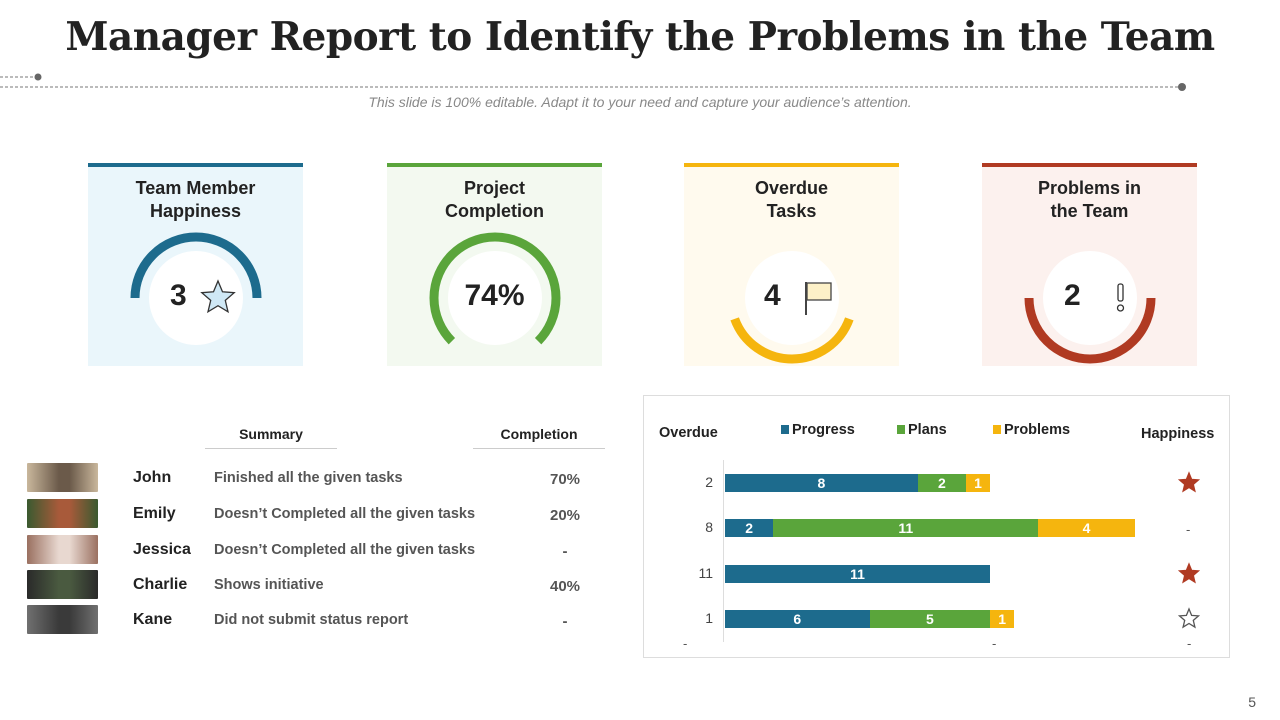  What do you see at coordinates (269, 585) in the screenshot?
I see `member-summary: Shows initiative` at bounding box center [269, 585].